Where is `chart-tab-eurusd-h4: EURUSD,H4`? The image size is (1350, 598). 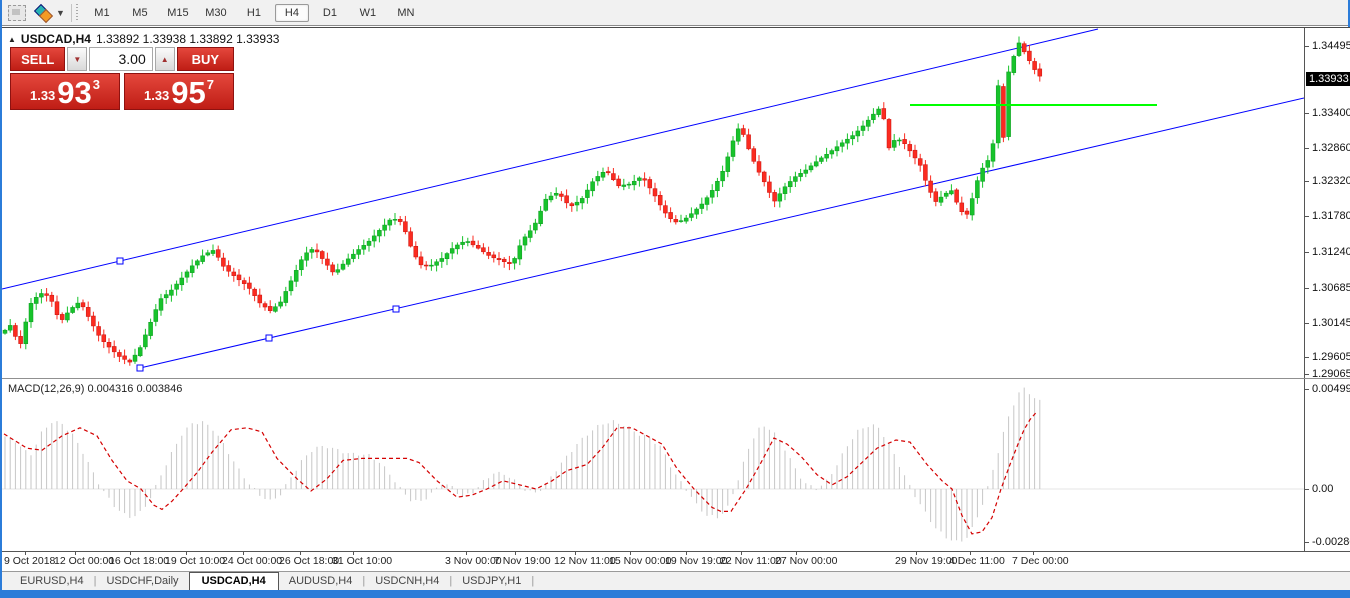
chart-tab-eurusd-h4: EURUSD,H4 is located at coordinates (52, 581).